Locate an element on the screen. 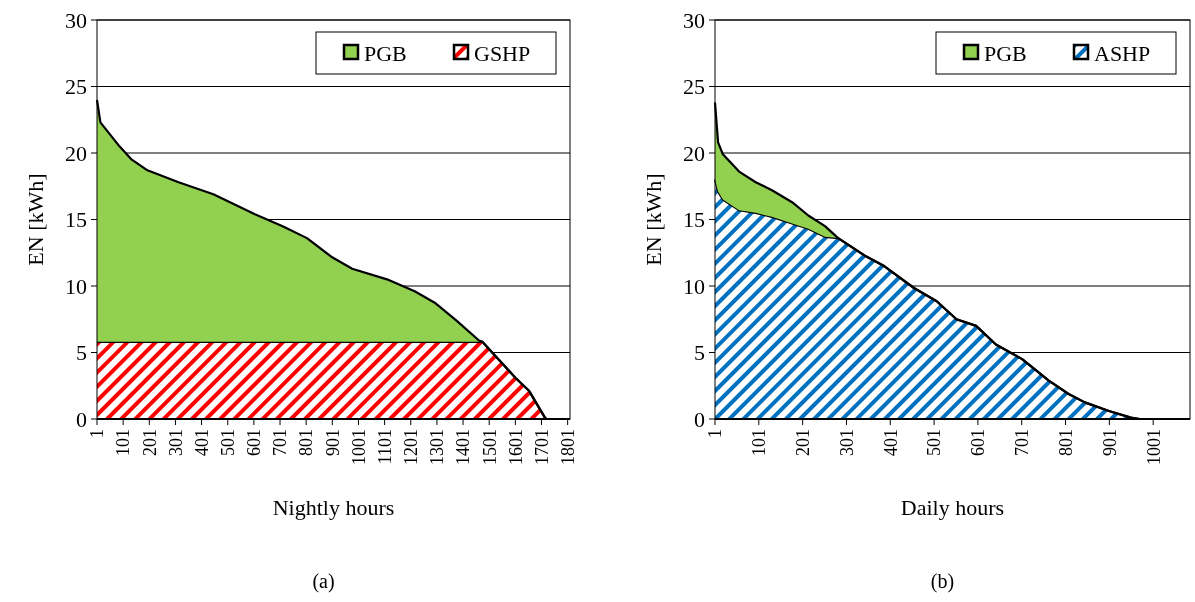  x-axis-title: Daily hours is located at coordinates (952, 507).